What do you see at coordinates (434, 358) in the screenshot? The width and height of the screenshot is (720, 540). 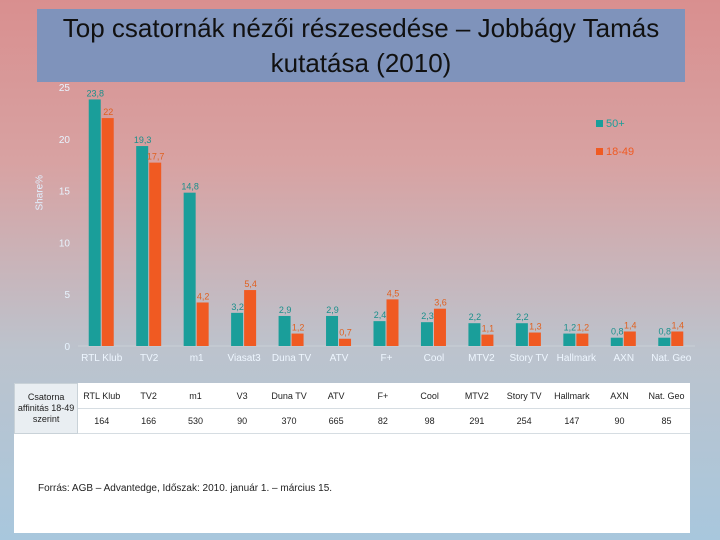 I see `x-tick-label: Cool` at bounding box center [434, 358].